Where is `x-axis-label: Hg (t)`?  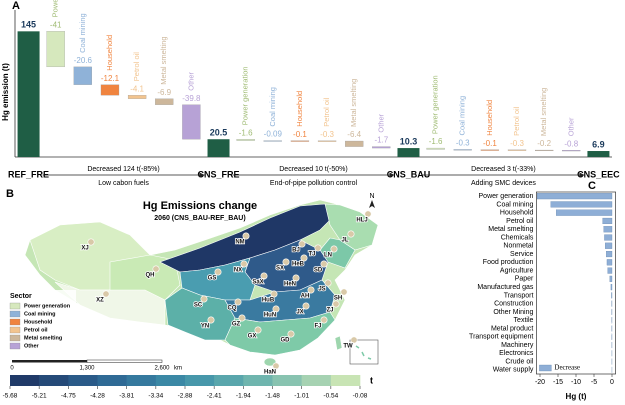 x-axis-label: Hg (t) is located at coordinates (576, 396).